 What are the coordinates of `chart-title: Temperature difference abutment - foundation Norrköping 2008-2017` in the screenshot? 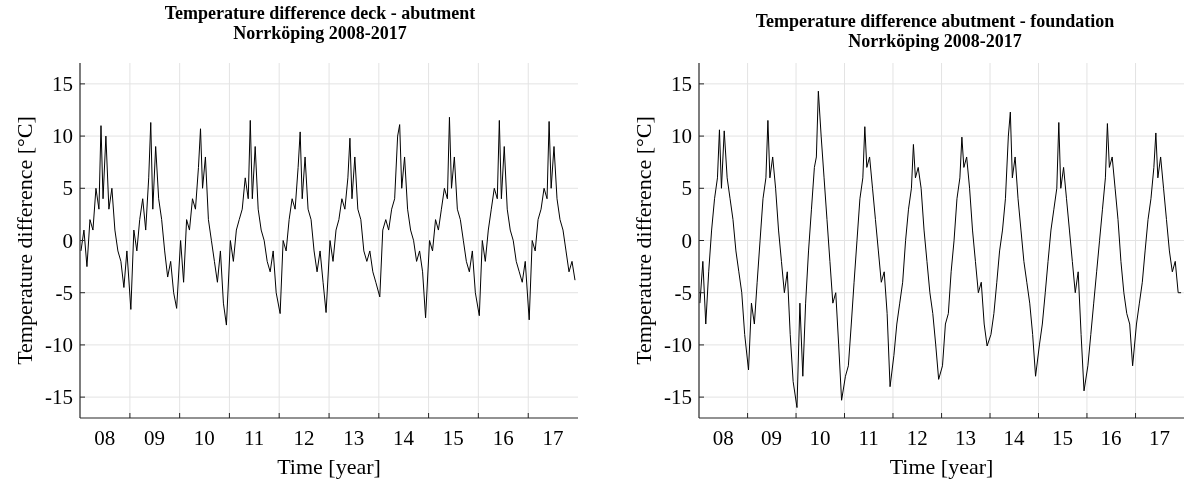 It's located at (935, 31).